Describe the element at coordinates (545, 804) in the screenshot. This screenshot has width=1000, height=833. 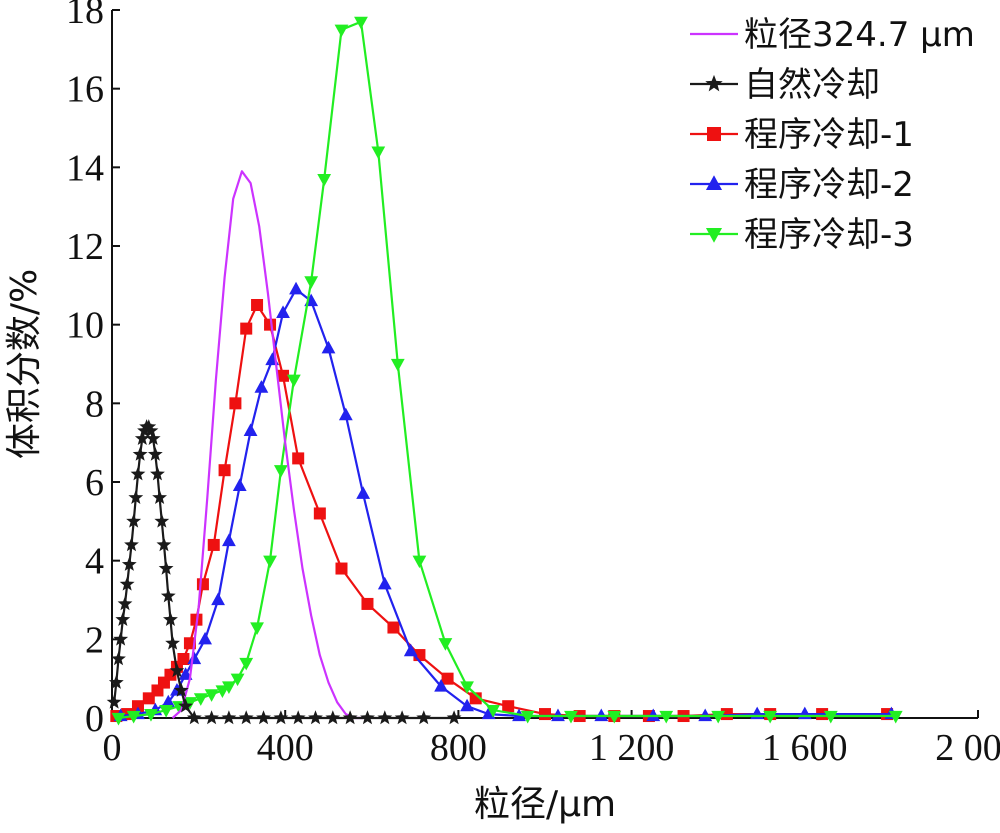
I see `x-axis-label: 粒径/μm` at that location.